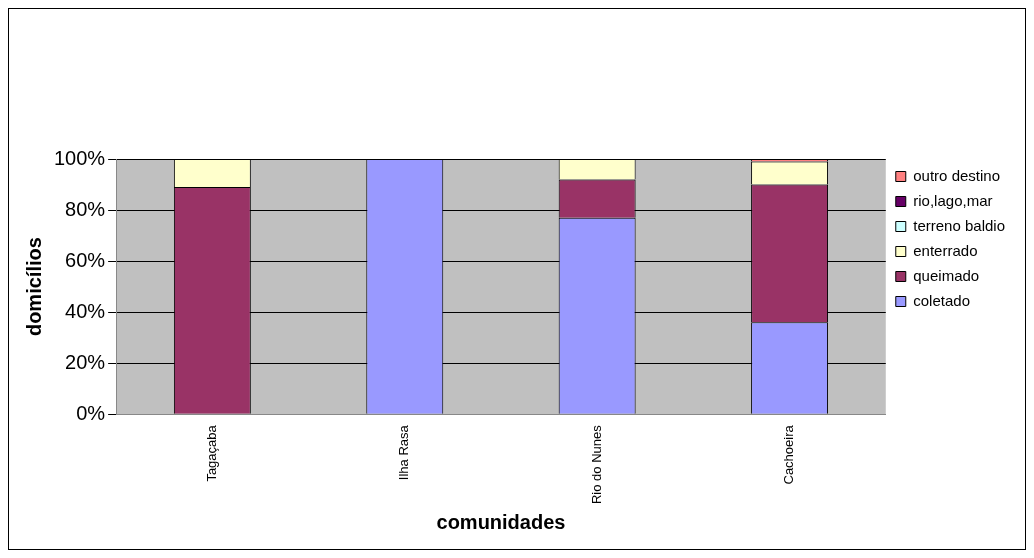 The width and height of the screenshot is (1034, 558). Describe the element at coordinates (80, 157) in the screenshot. I see `y-tick-label: 100%` at that location.